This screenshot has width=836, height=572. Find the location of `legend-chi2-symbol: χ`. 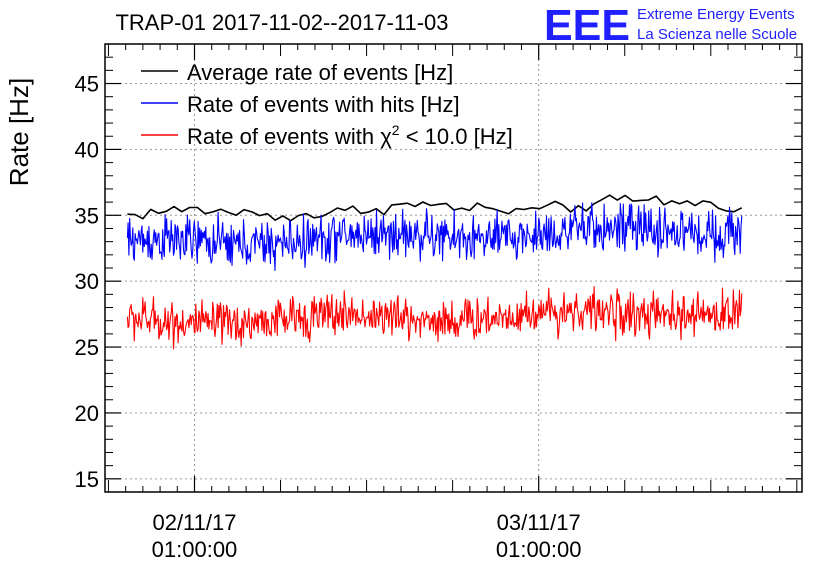

legend-chi2-symbol: χ is located at coordinates (386, 136).